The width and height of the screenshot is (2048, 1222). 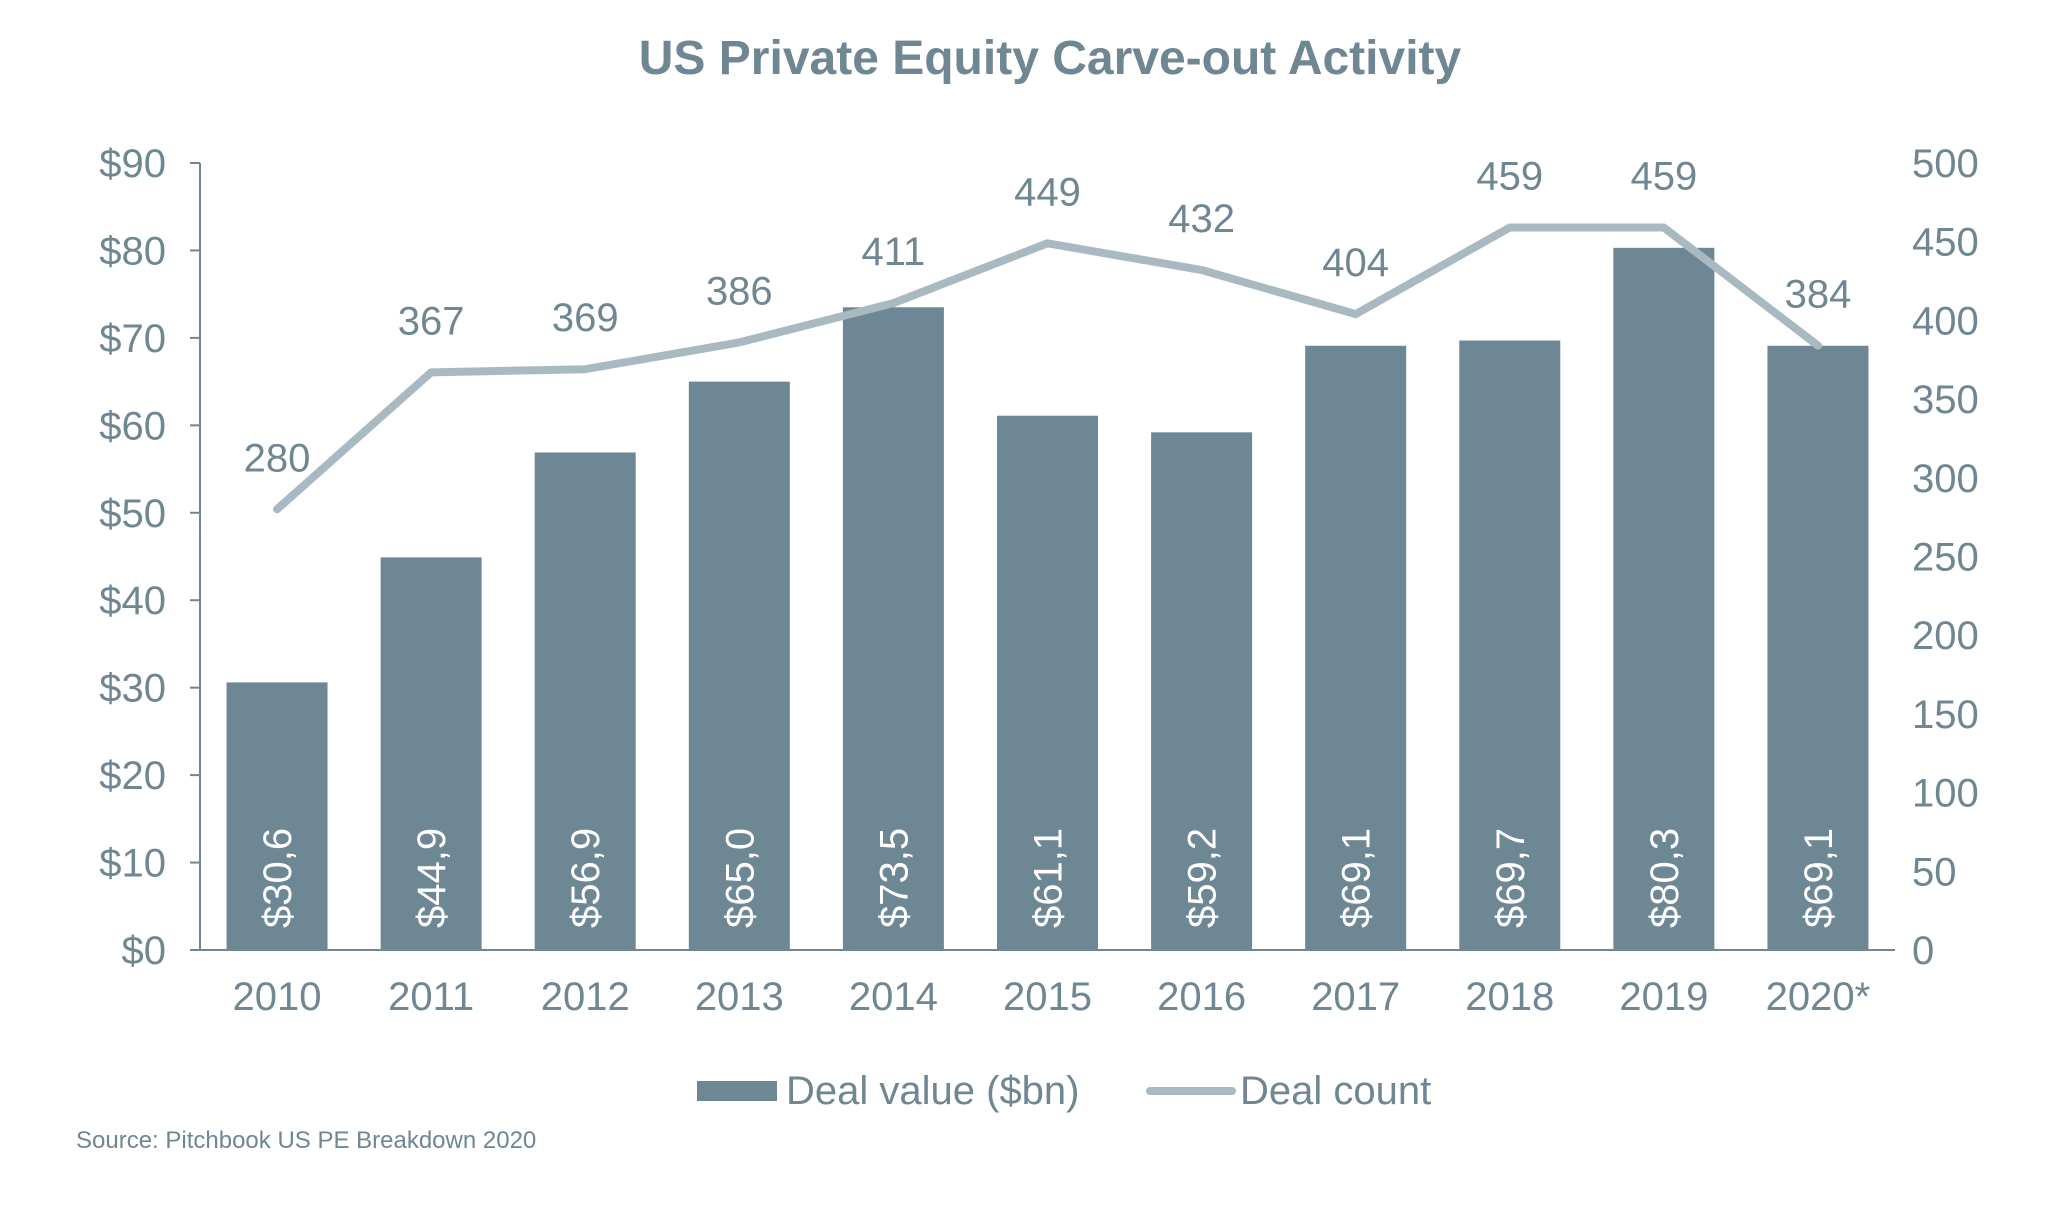 I want to click on left-axis: $0 $10 $20 $30 $40 $50 $60 $70 $80 $90, so click(x=150, y=557).